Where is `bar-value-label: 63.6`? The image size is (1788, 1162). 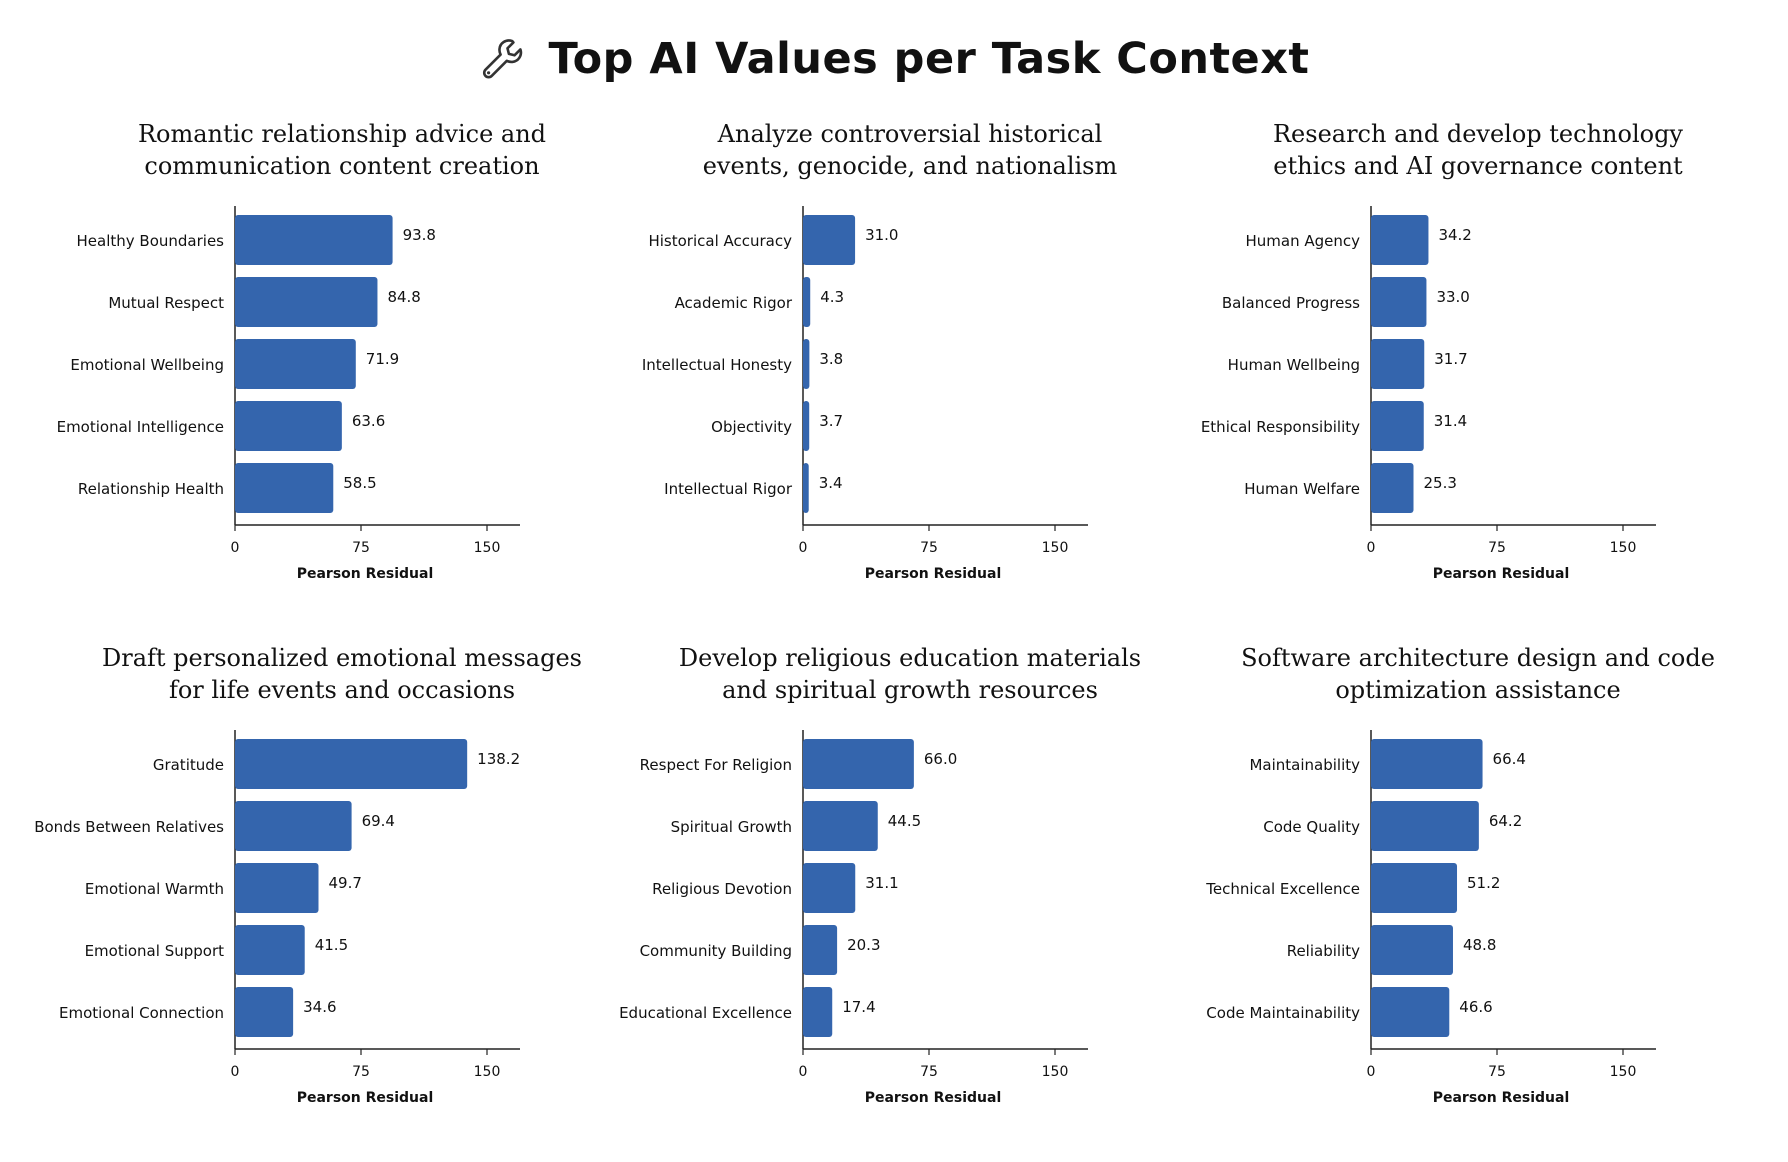
bar-value-label: 63.6 is located at coordinates (368, 421).